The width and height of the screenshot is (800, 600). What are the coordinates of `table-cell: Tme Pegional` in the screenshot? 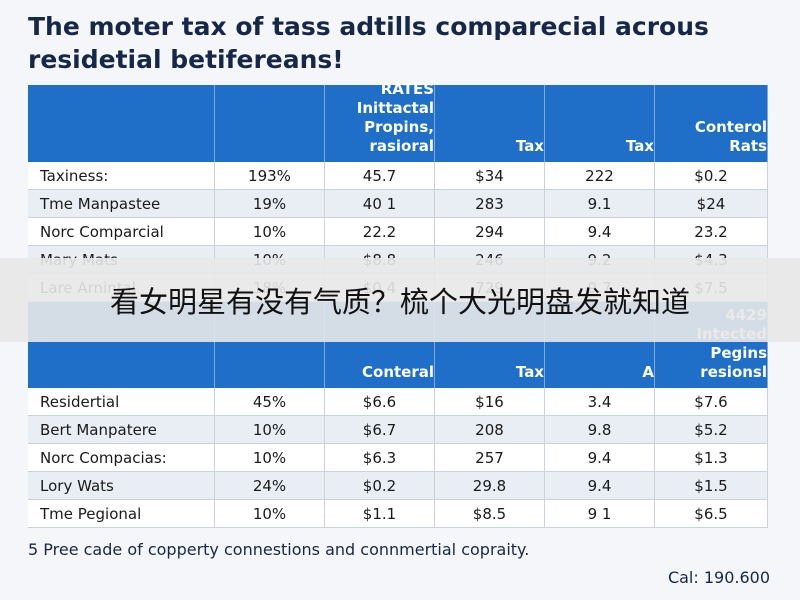 It's located at (121, 514).